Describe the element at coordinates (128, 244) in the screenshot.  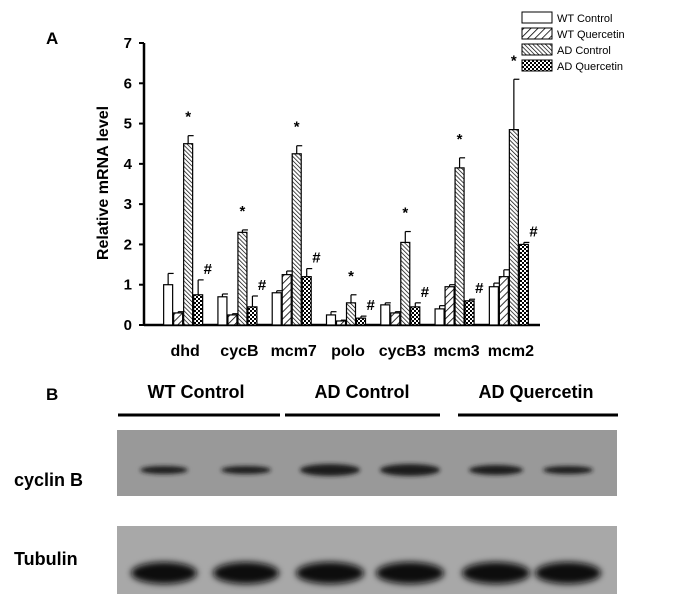
I see `y-tick-label: 2` at that location.